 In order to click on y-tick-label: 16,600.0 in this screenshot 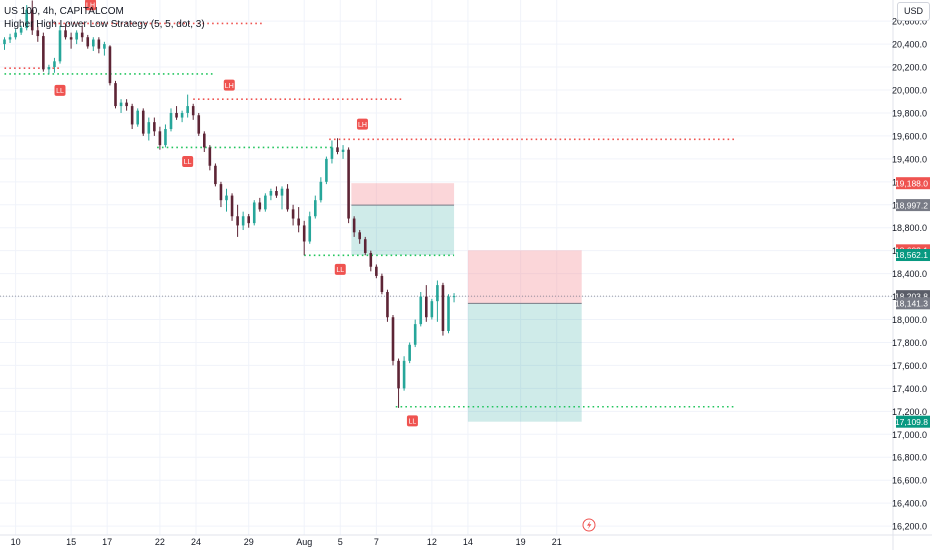, I will do `click(909, 481)`.